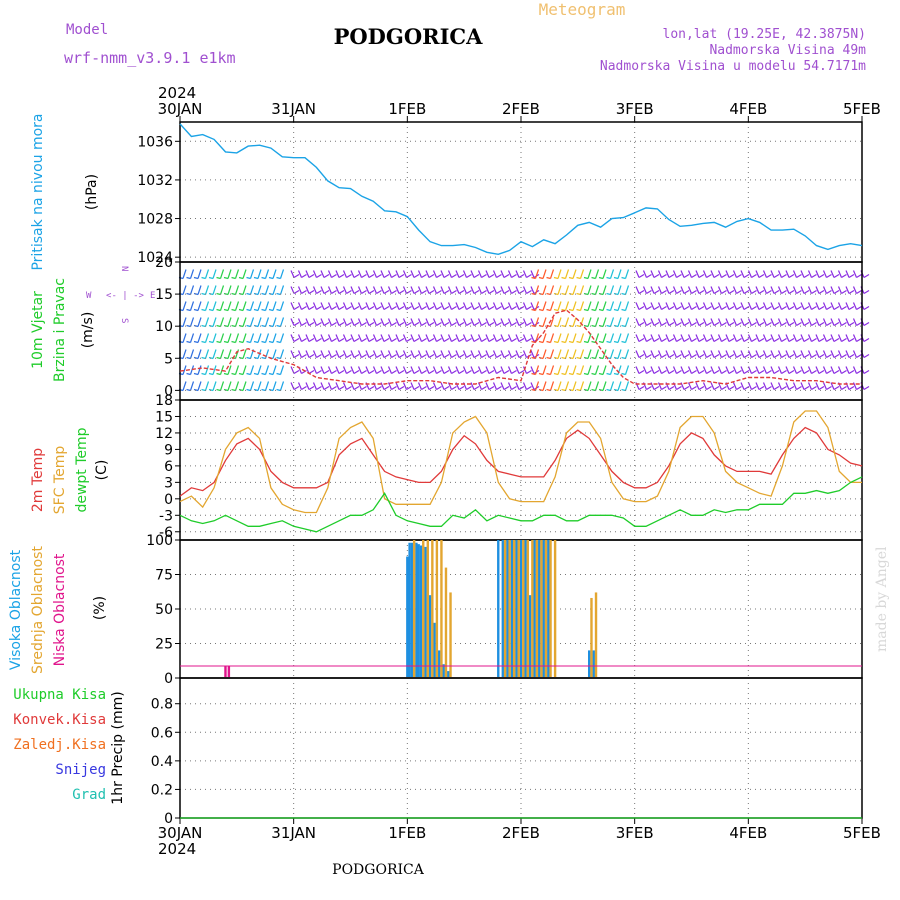 This screenshot has width=900, height=900. Describe the element at coordinates (164, 327) in the screenshot. I see `y-tick-label: 10` at that location.